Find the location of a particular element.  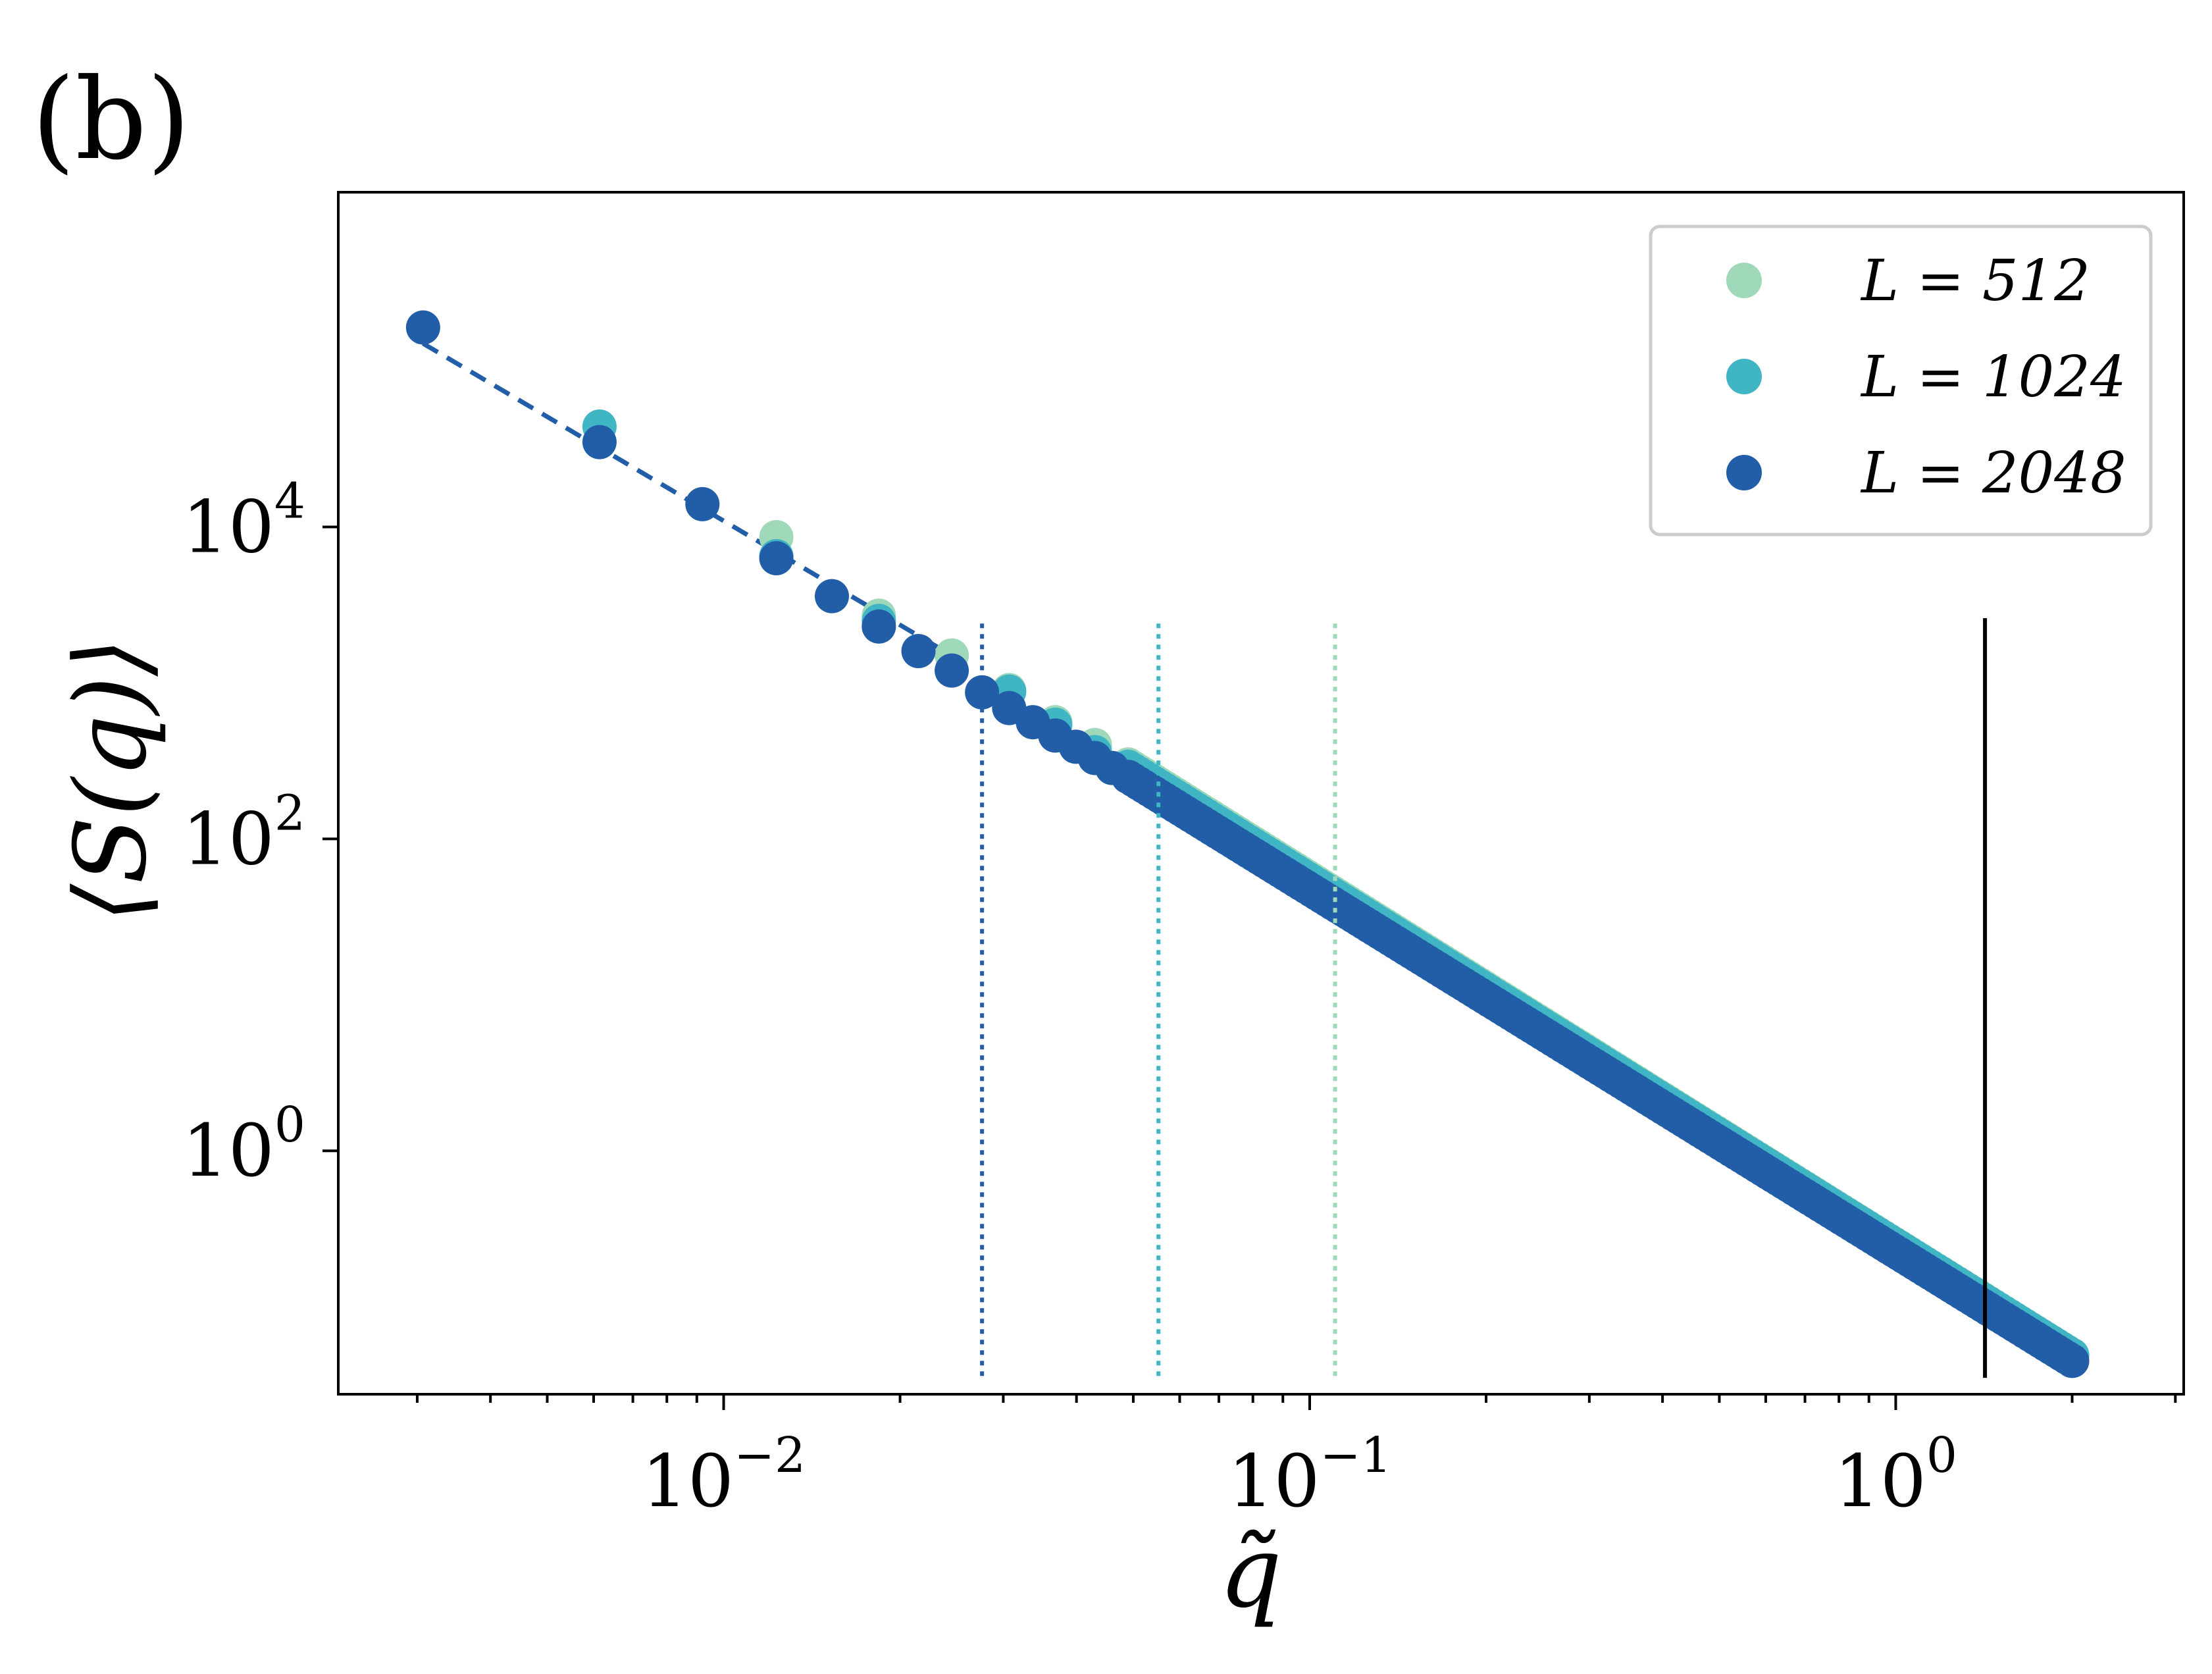

x-tick-label: 10⁻² is located at coordinates (724, 1475).